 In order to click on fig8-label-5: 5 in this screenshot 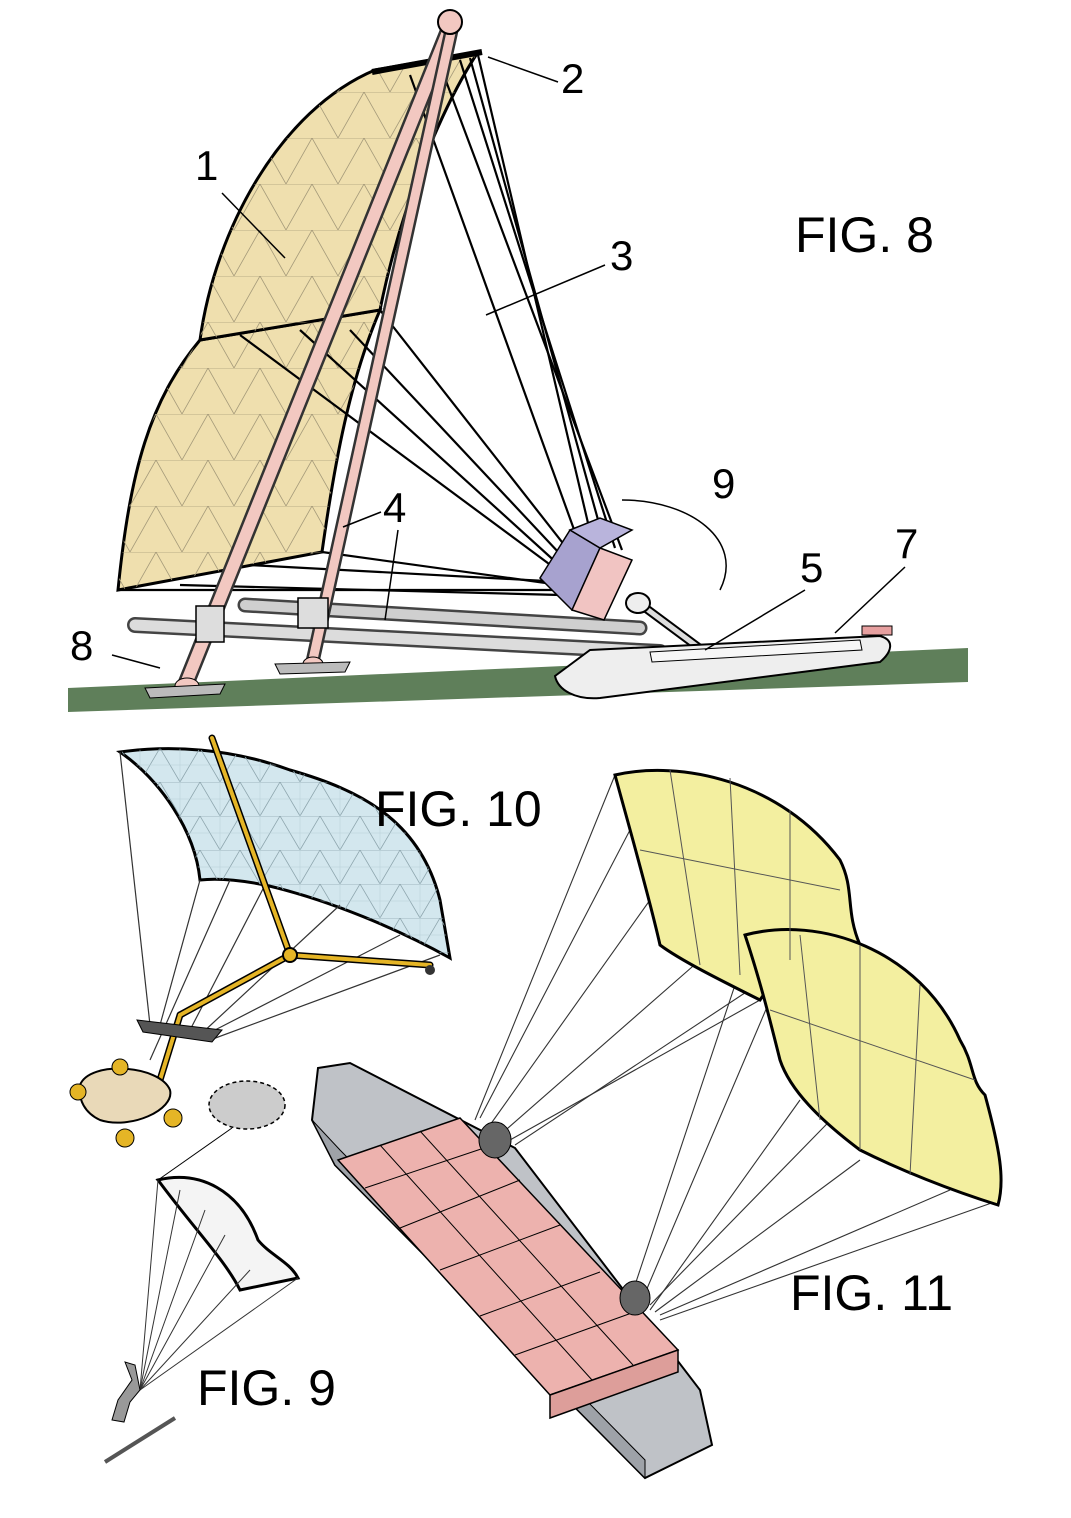, I will do `click(811, 567)`.